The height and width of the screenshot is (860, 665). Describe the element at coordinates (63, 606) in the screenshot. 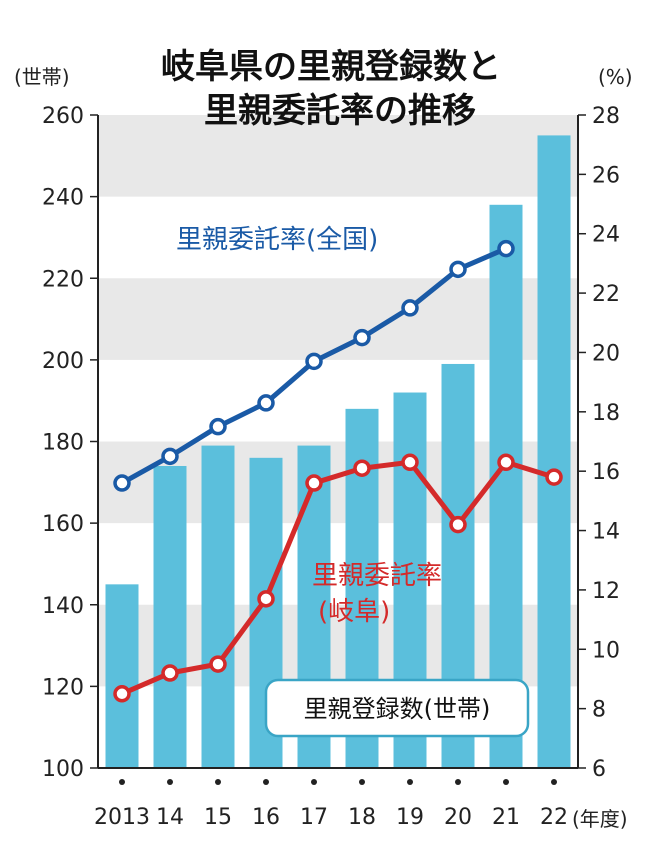

I see `left-tick-label: 140` at that location.